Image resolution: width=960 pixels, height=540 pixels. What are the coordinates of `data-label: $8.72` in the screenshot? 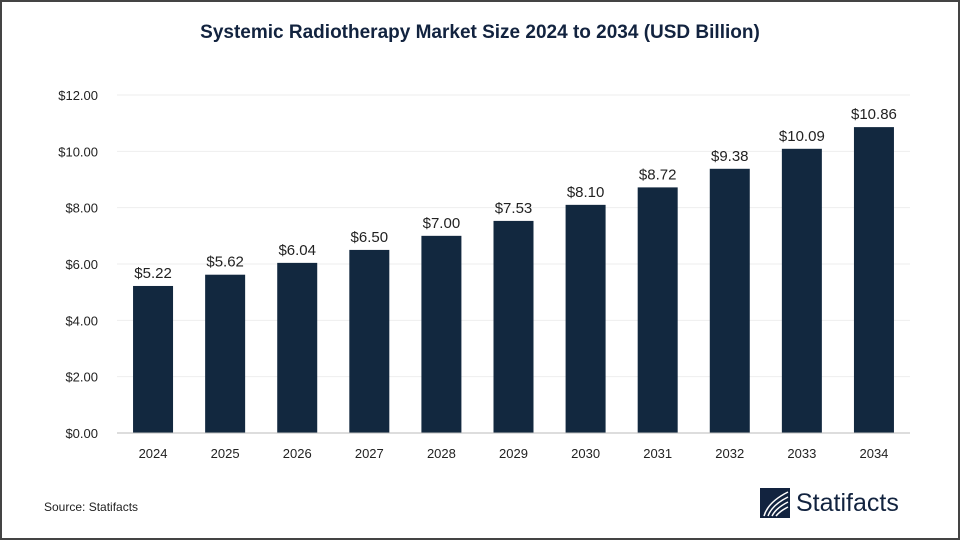 It's located at (658, 174).